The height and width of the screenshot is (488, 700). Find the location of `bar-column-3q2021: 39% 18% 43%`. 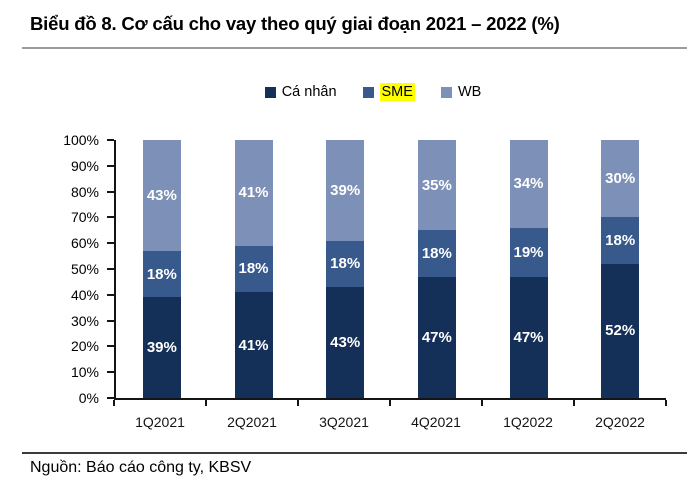

bar-column-3q2021: 39% 18% 43% is located at coordinates (345, 269).